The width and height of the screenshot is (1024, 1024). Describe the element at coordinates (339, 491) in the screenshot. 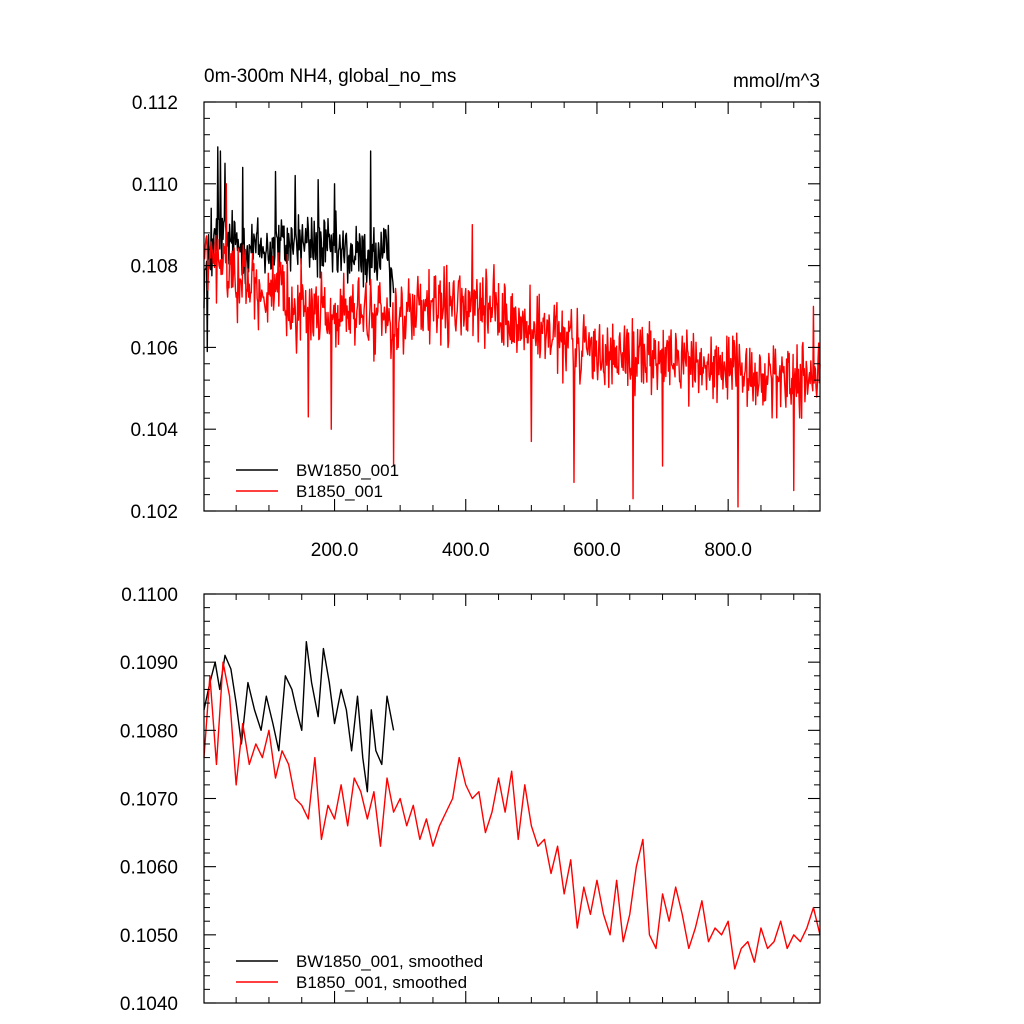

I see `top-legend-label-b: B1850_001` at that location.